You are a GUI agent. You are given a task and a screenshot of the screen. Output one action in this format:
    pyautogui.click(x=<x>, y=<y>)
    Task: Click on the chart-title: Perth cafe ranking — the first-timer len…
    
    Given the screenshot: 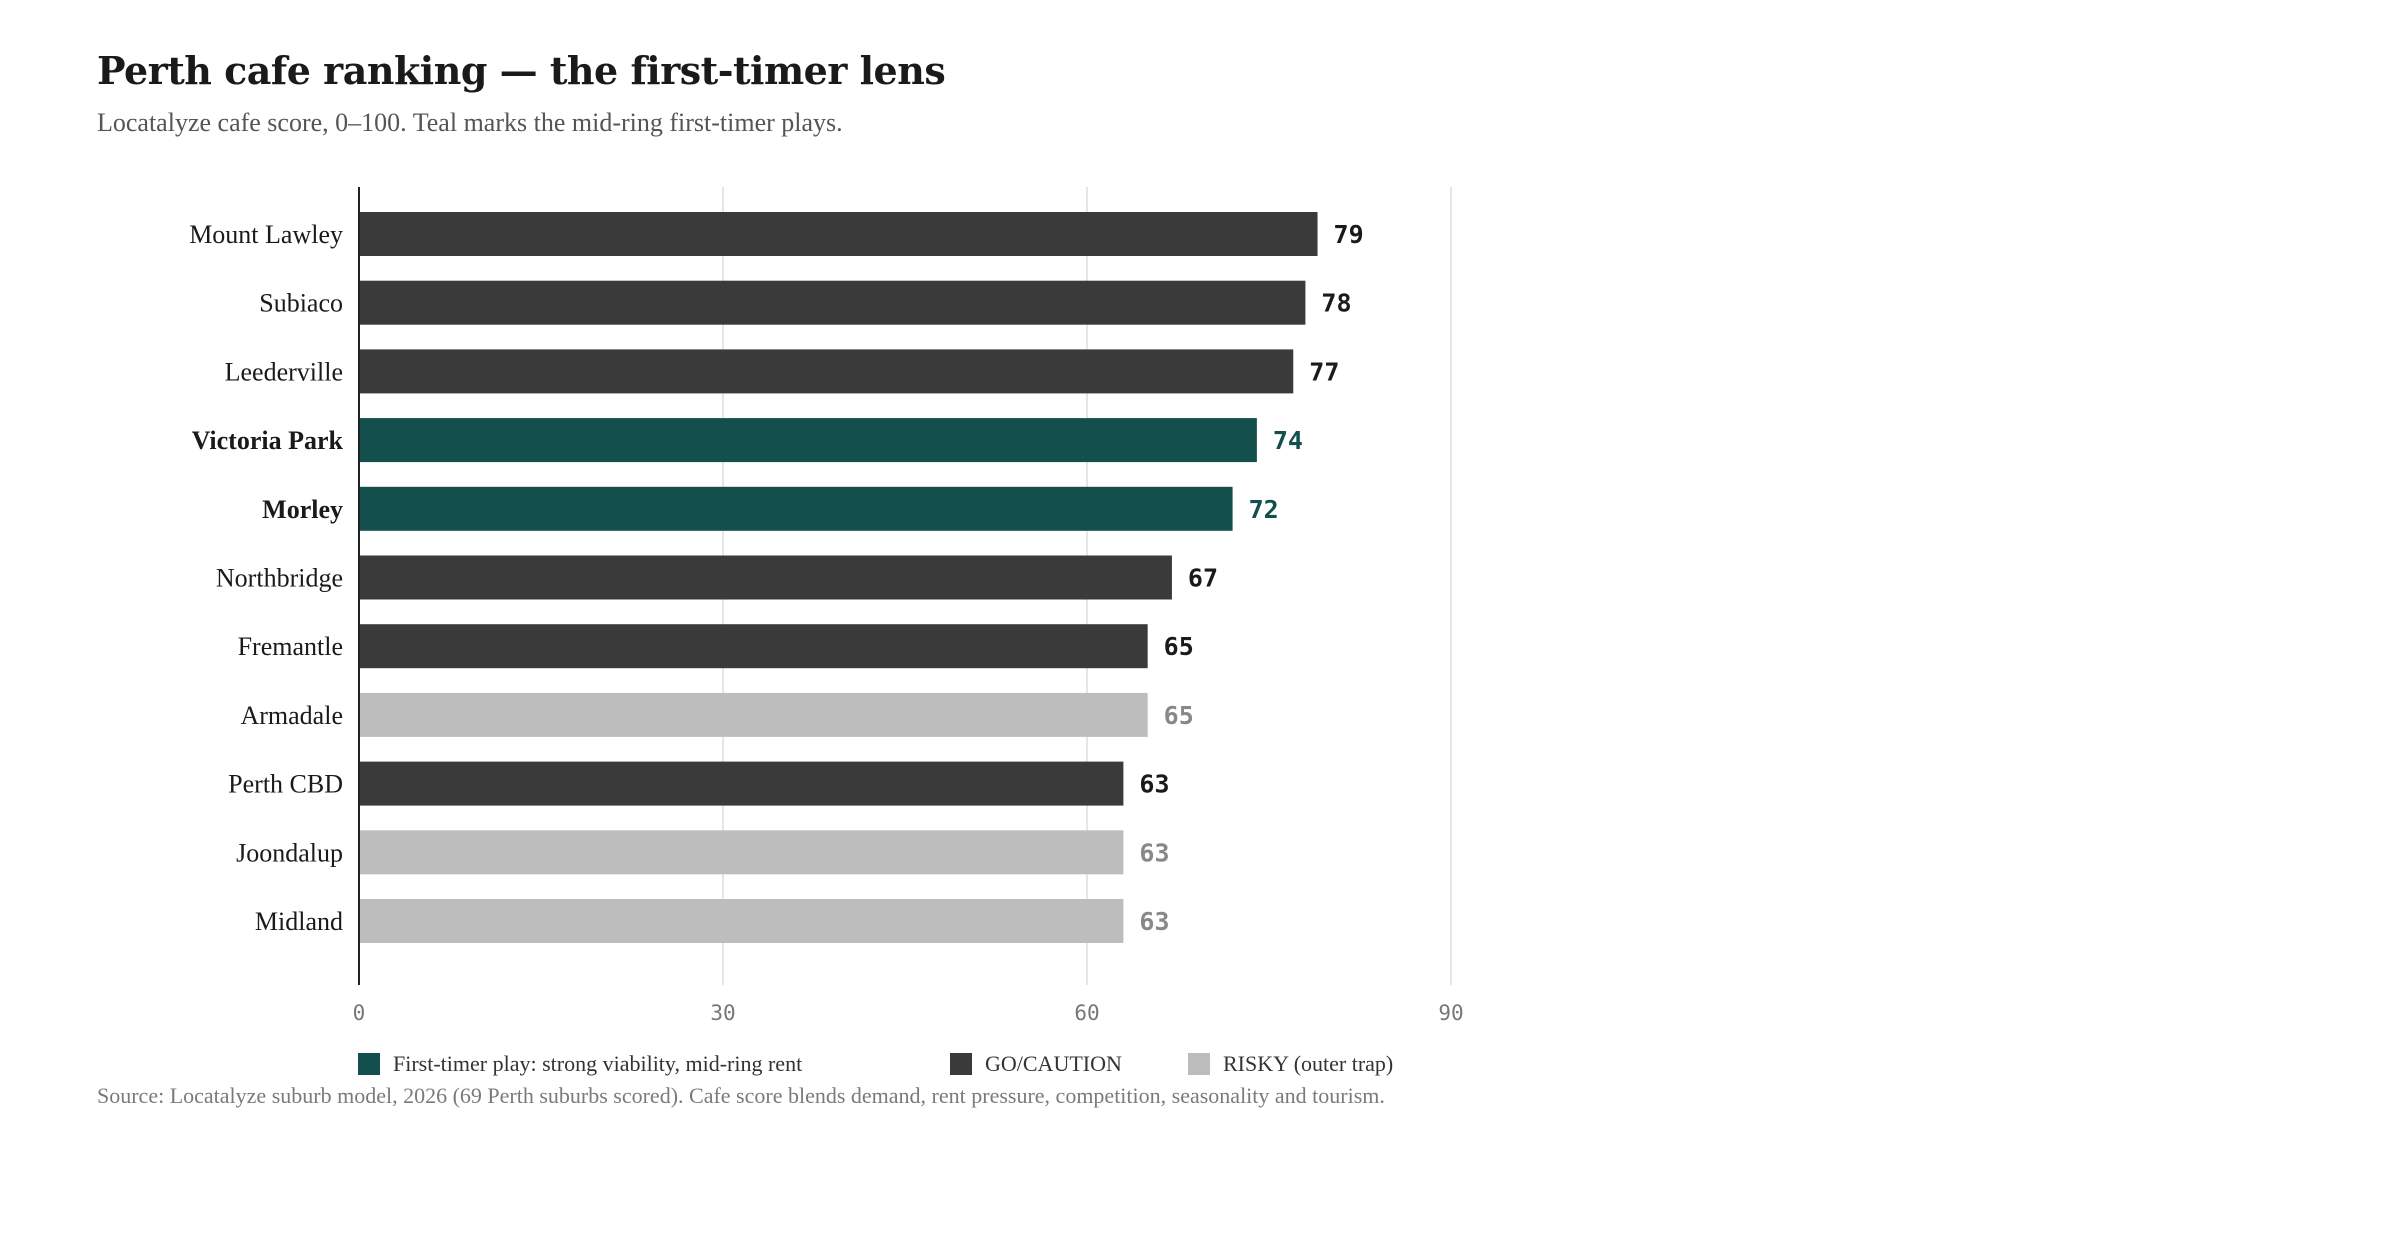 What is the action you would take?
    pyautogui.click(x=521, y=70)
    